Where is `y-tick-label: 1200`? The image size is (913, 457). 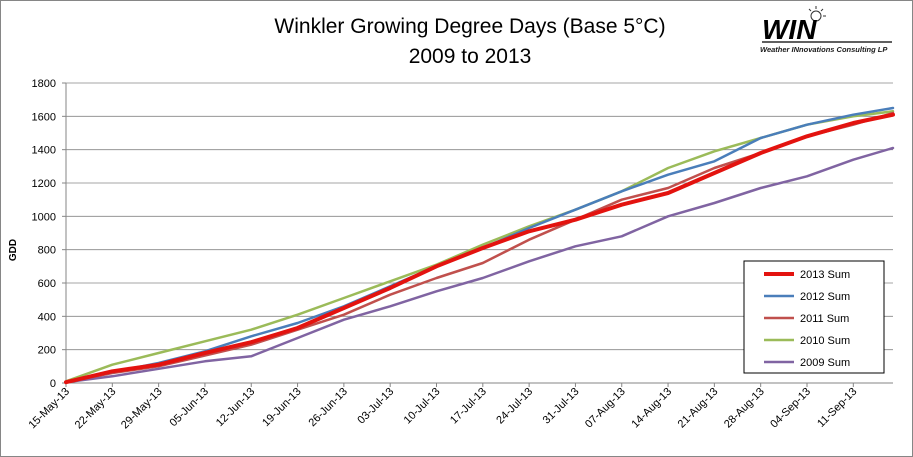
y-tick-label: 1200 is located at coordinates (44, 184).